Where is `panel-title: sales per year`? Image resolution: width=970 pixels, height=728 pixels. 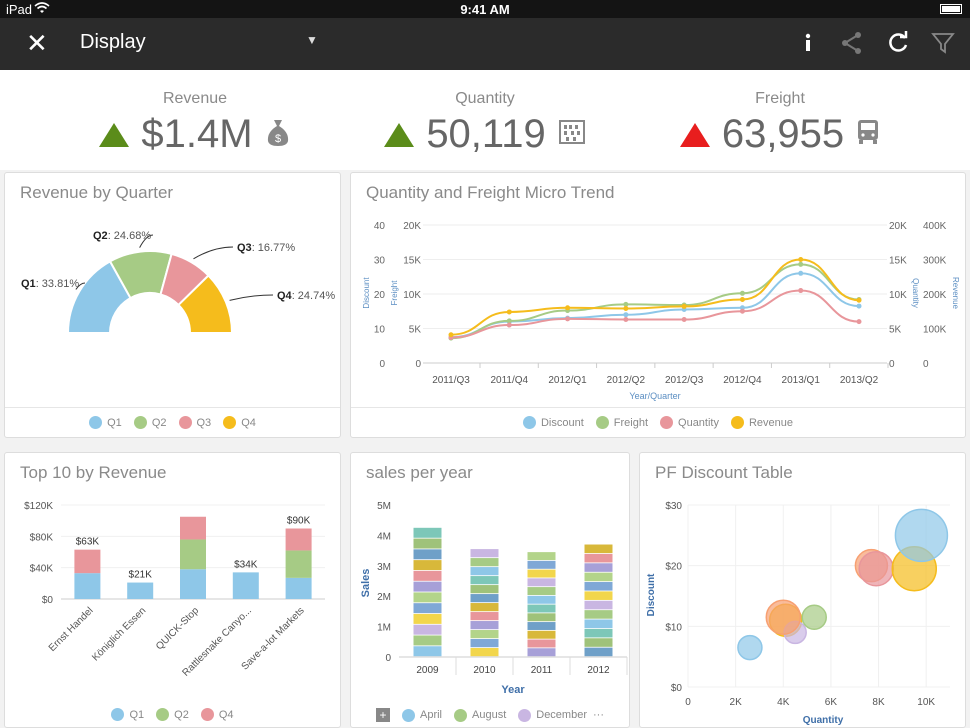 panel-title: sales per year is located at coordinates (419, 472).